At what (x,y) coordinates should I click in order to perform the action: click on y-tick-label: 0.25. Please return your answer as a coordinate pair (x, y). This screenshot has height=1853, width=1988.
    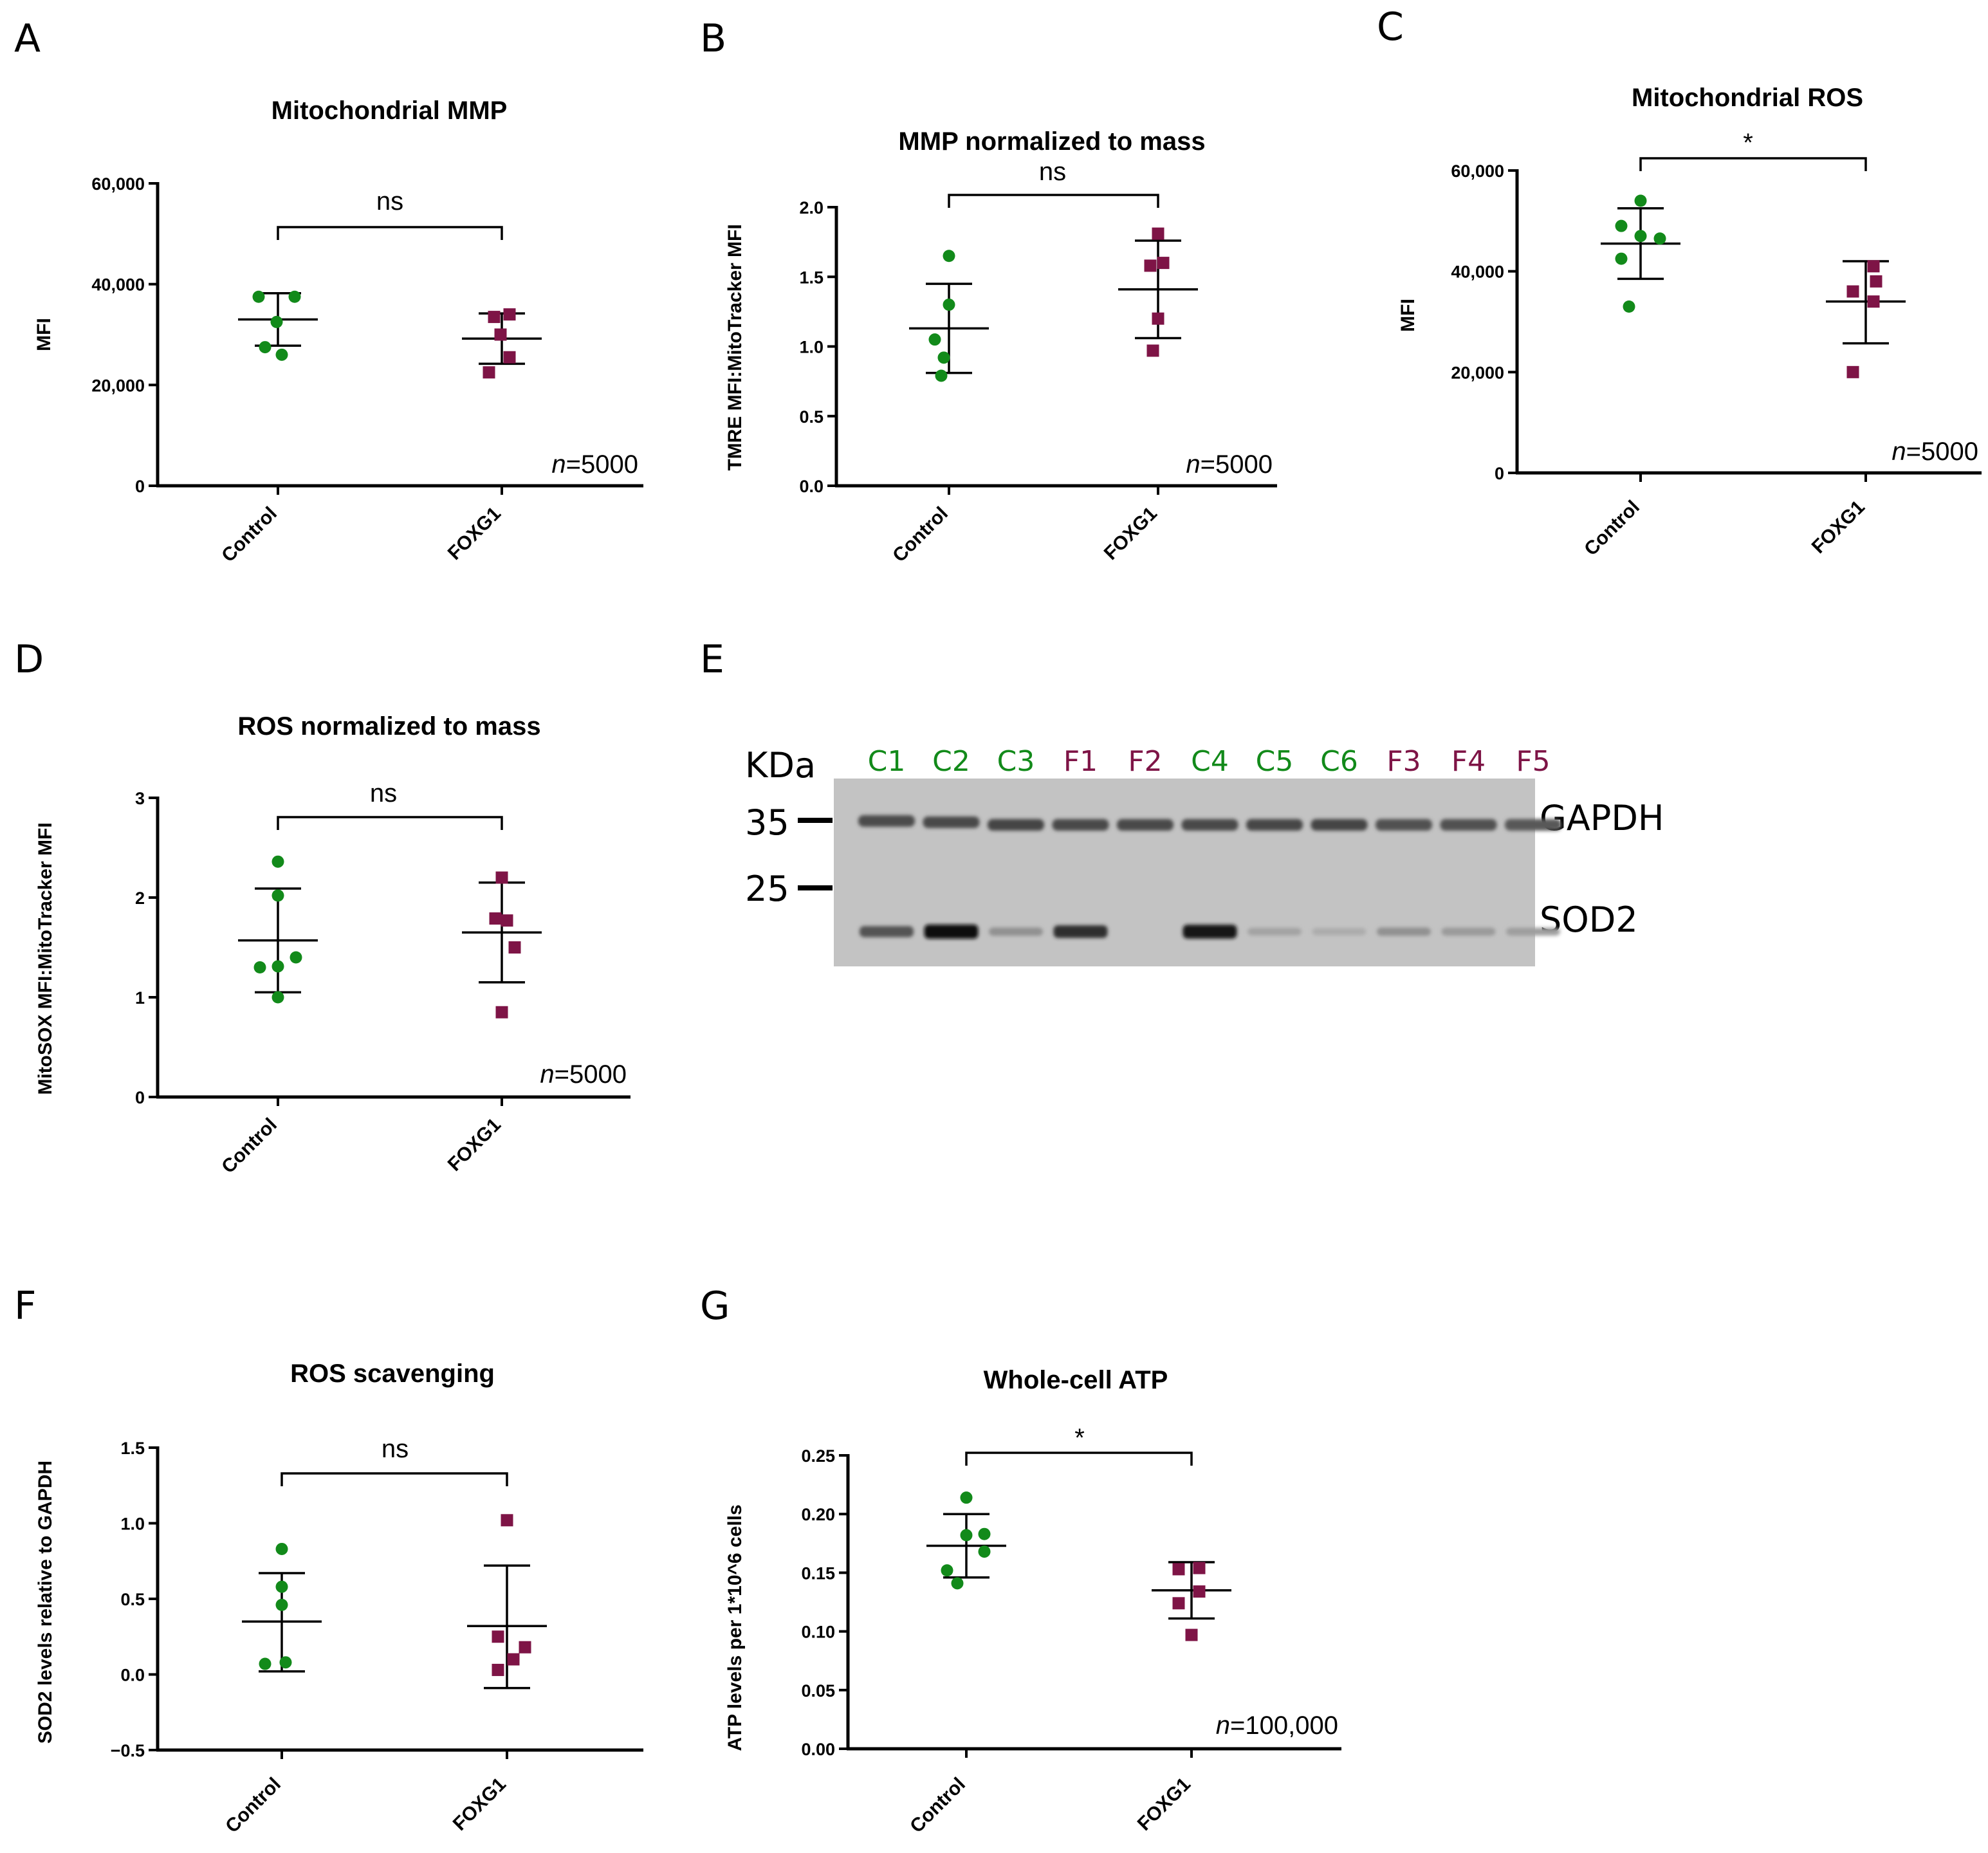
    Looking at the image, I should click on (818, 1456).